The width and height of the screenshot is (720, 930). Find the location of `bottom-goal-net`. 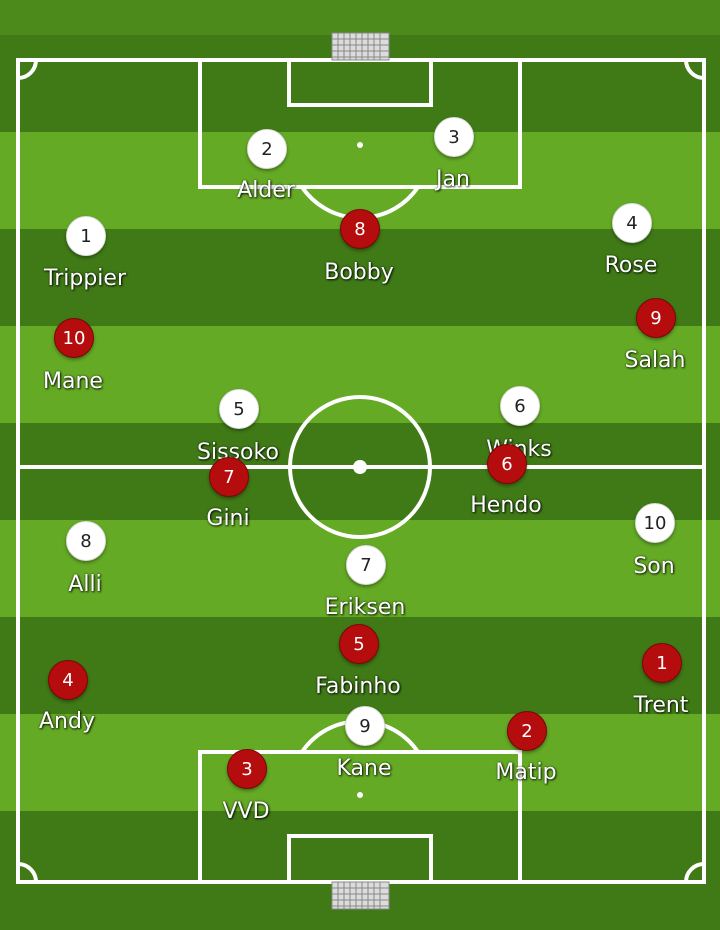

bottom-goal-net is located at coordinates (360, 895).